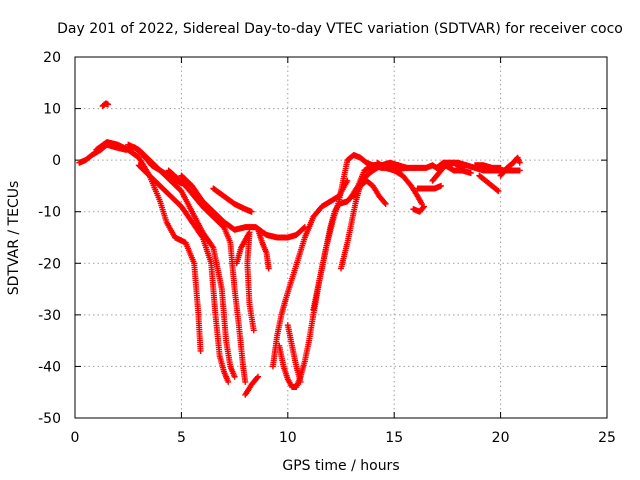 Image resolution: width=640 pixels, height=480 pixels. I want to click on x-tick-label: 15, so click(394, 438).